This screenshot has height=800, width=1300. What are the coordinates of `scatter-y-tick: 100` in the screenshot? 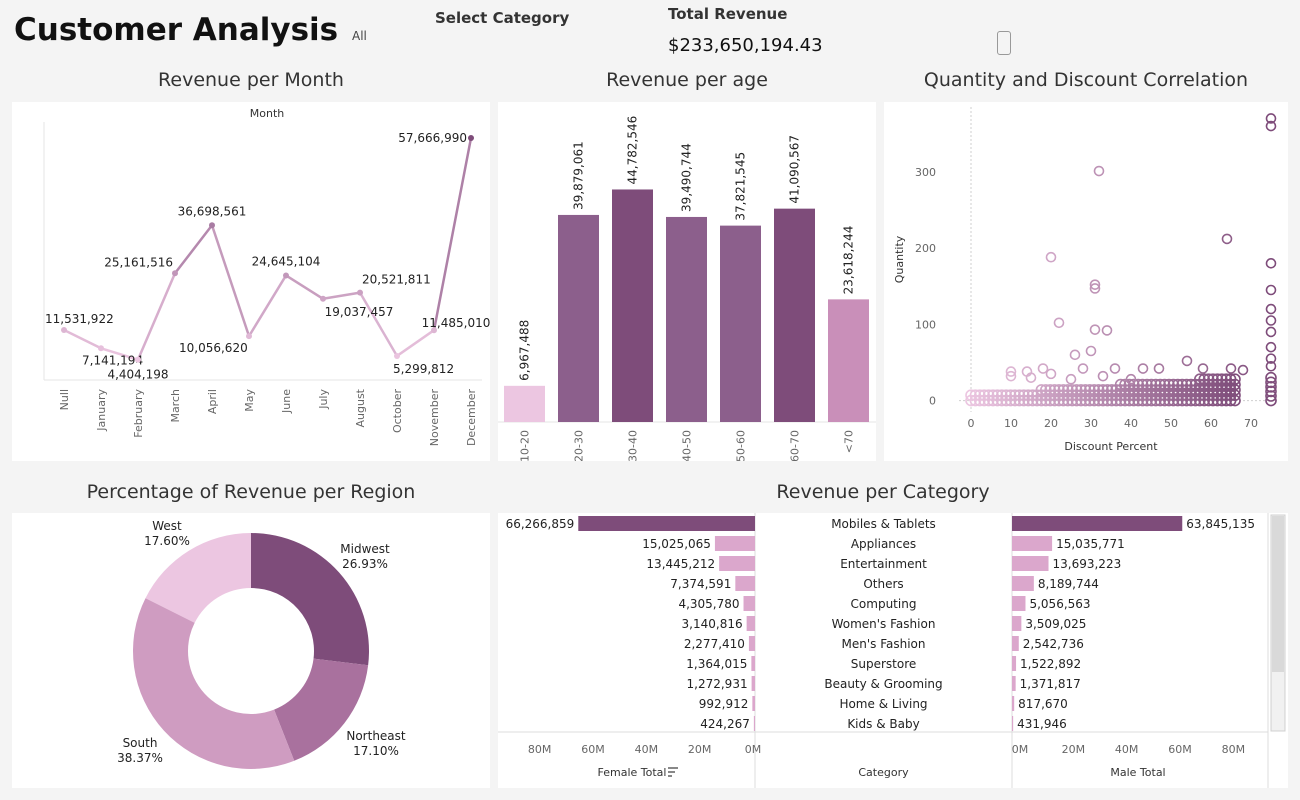 It's located at (925, 324).